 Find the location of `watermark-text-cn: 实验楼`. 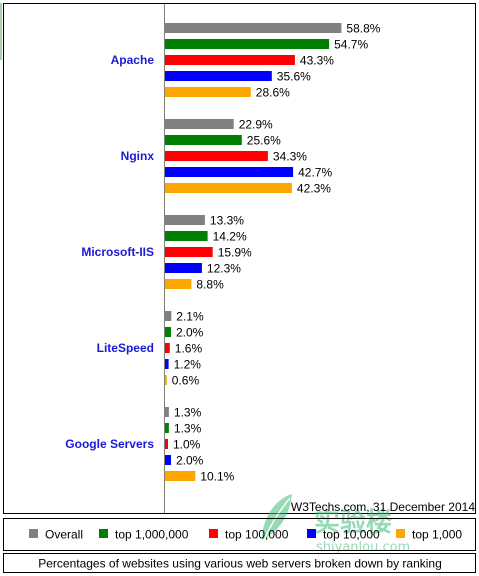

watermark-text-cn: 实验楼 is located at coordinates (353, 522).